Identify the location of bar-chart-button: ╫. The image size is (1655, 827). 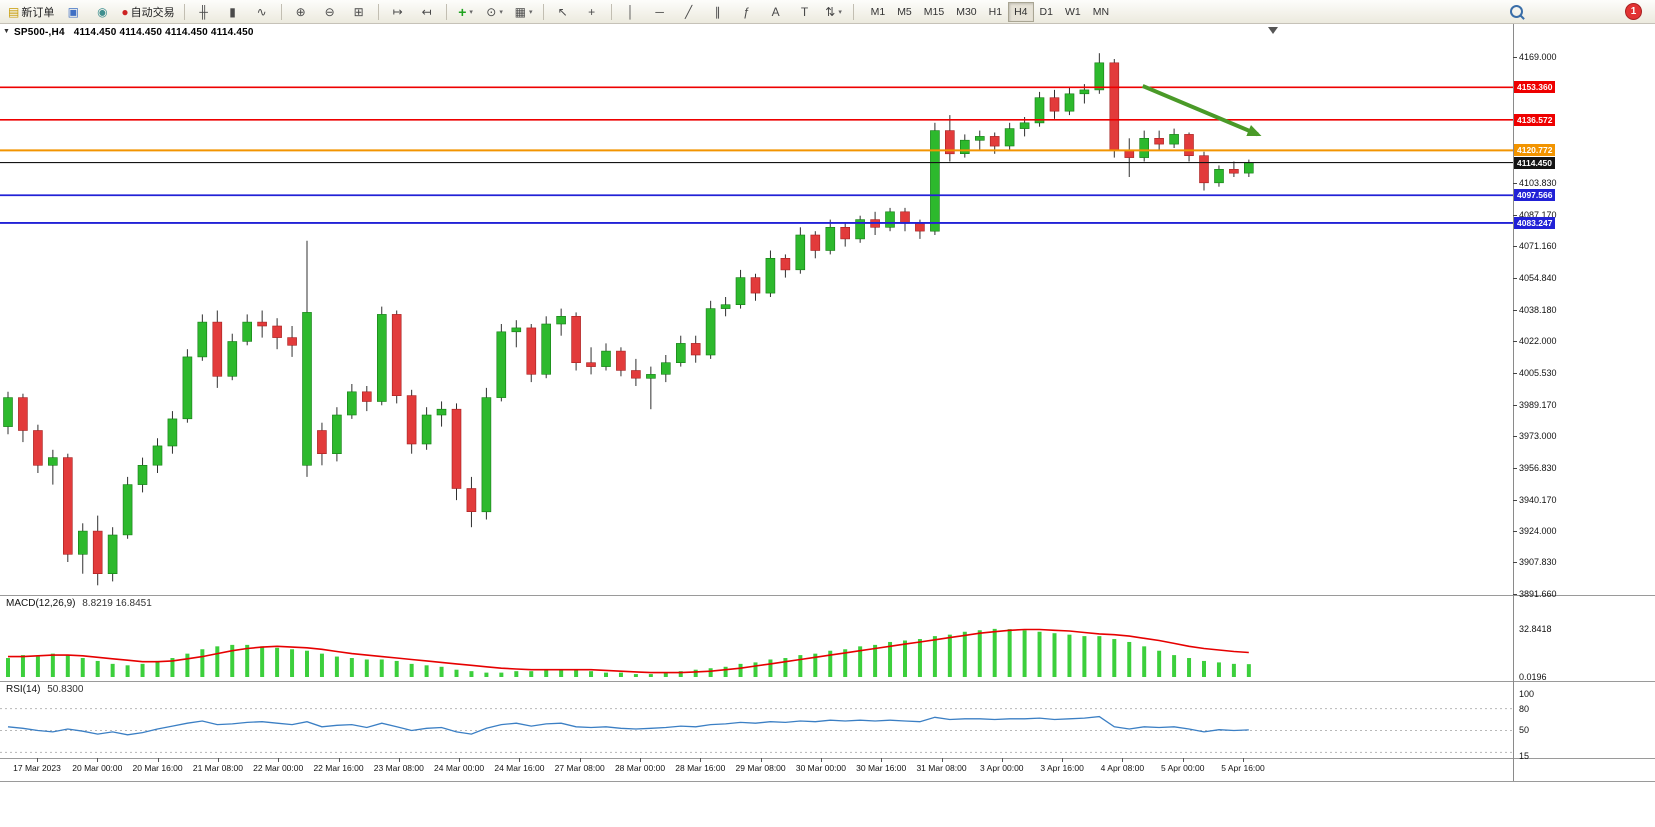
(204, 12).